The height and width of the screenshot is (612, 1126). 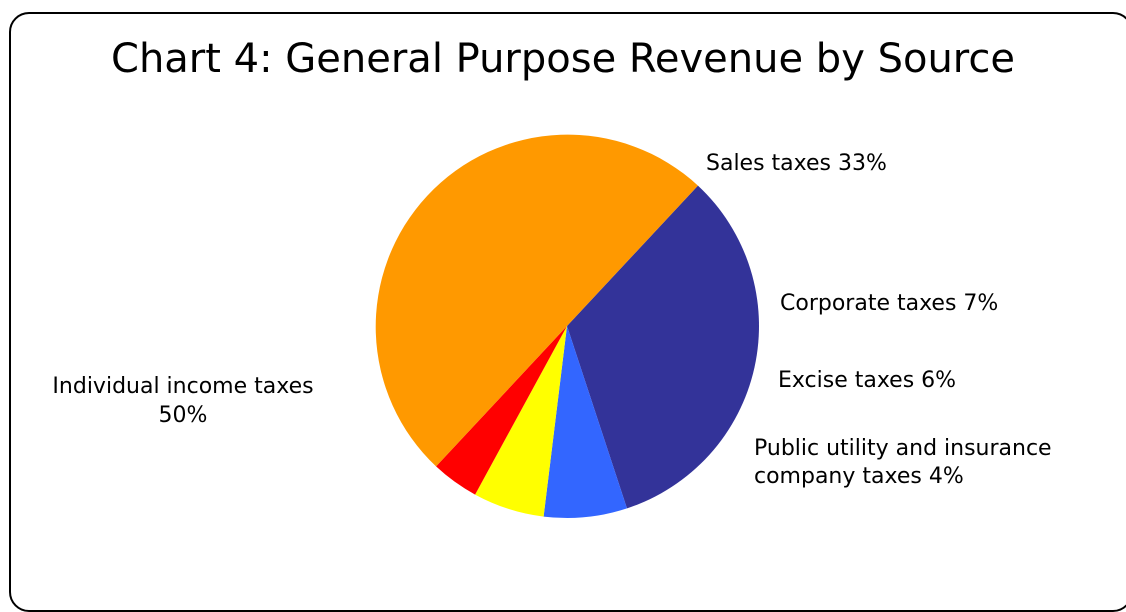 What do you see at coordinates (521, 421) in the screenshot?
I see `pie-slice-excise-taxes` at bounding box center [521, 421].